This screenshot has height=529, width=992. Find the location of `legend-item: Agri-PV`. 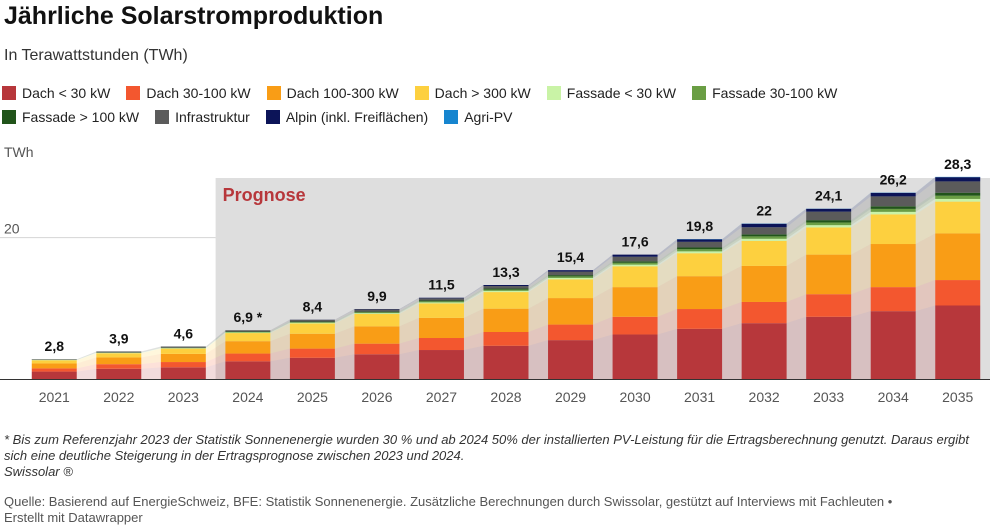

legend-item: Agri-PV is located at coordinates (478, 117).